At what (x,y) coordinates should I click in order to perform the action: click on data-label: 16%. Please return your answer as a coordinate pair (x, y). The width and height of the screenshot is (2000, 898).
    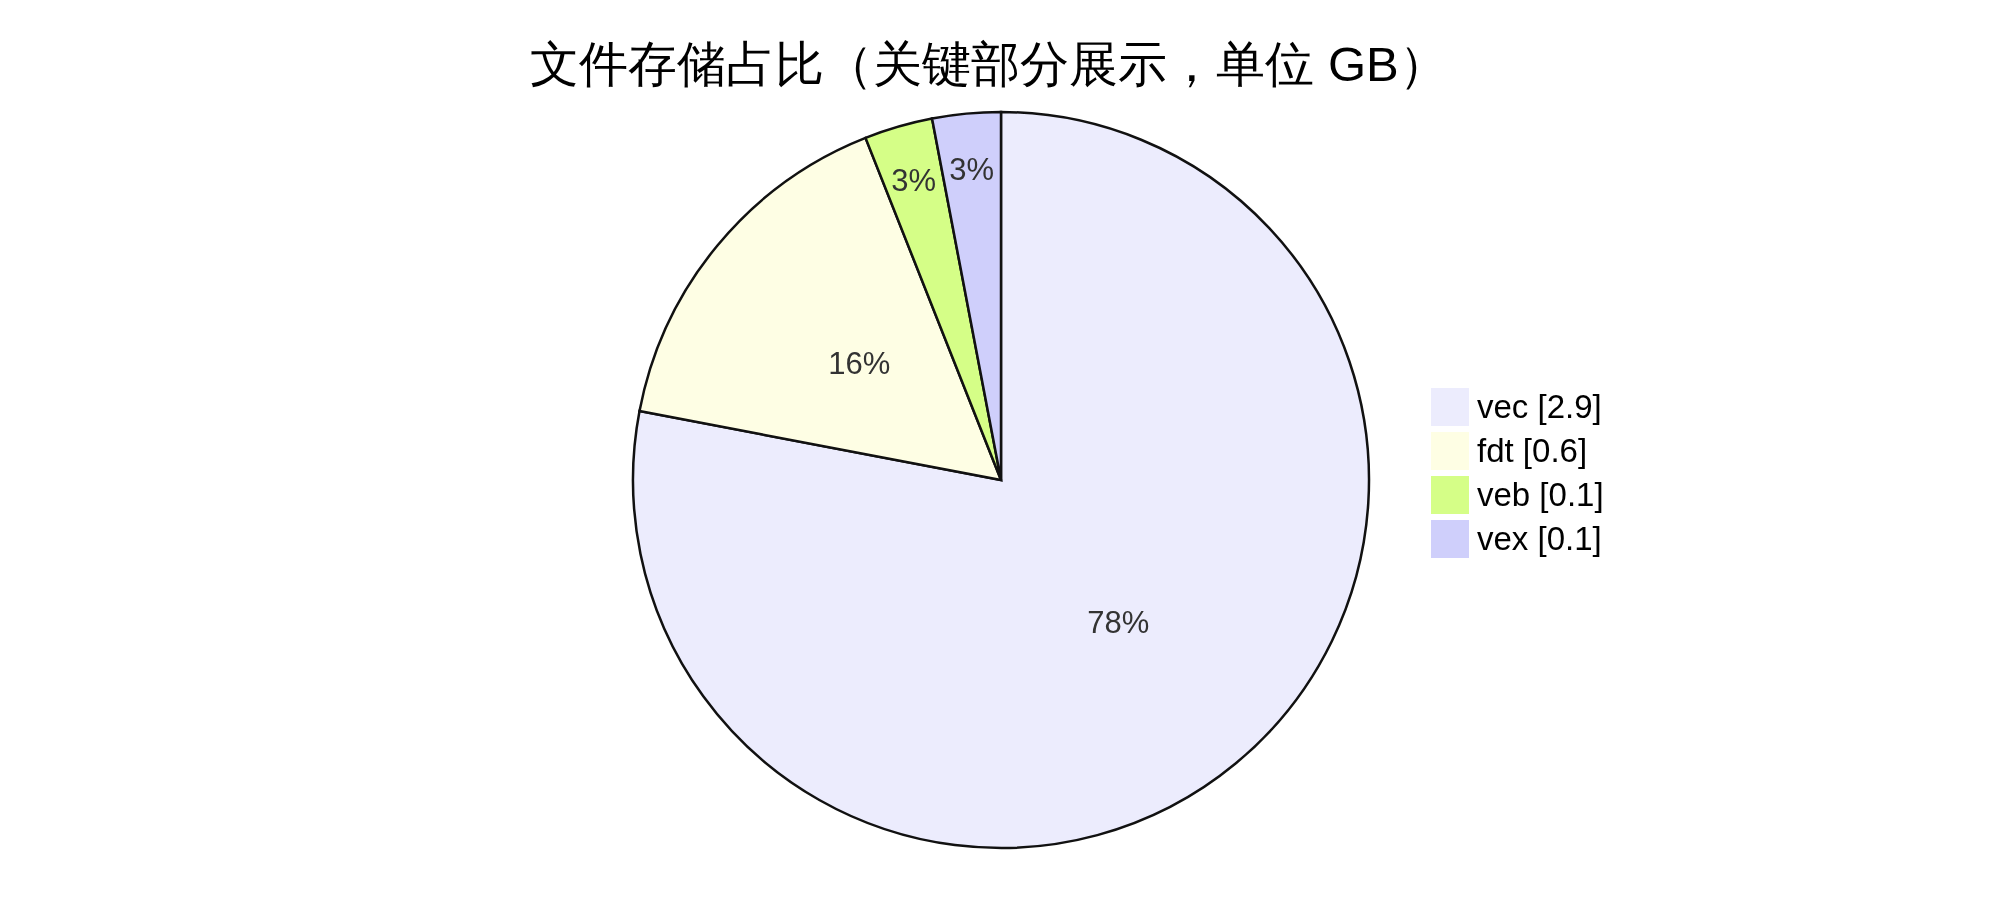
    Looking at the image, I should click on (859, 363).